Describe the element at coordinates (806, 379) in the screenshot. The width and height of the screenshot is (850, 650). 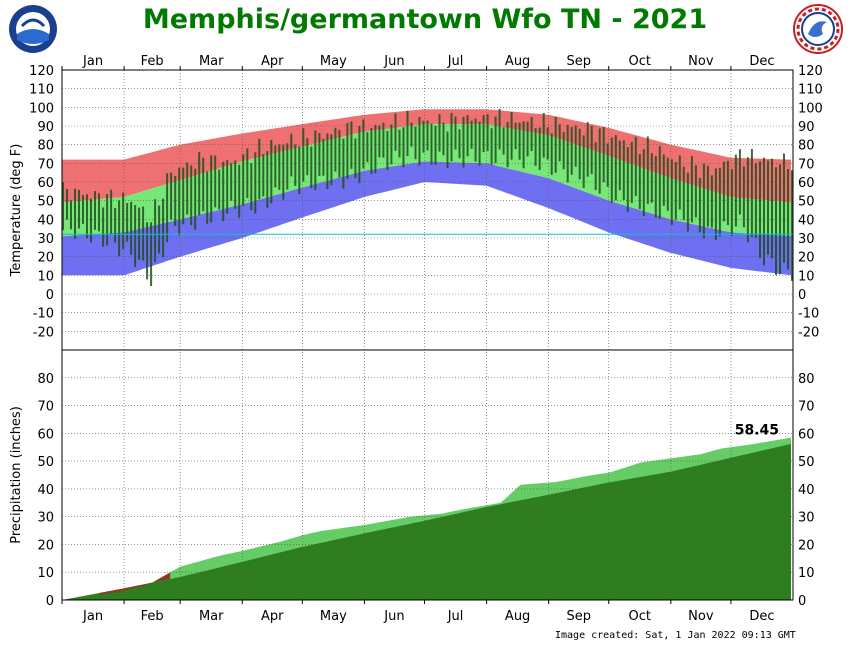
I see `precip-ytick-label-right: 80` at that location.